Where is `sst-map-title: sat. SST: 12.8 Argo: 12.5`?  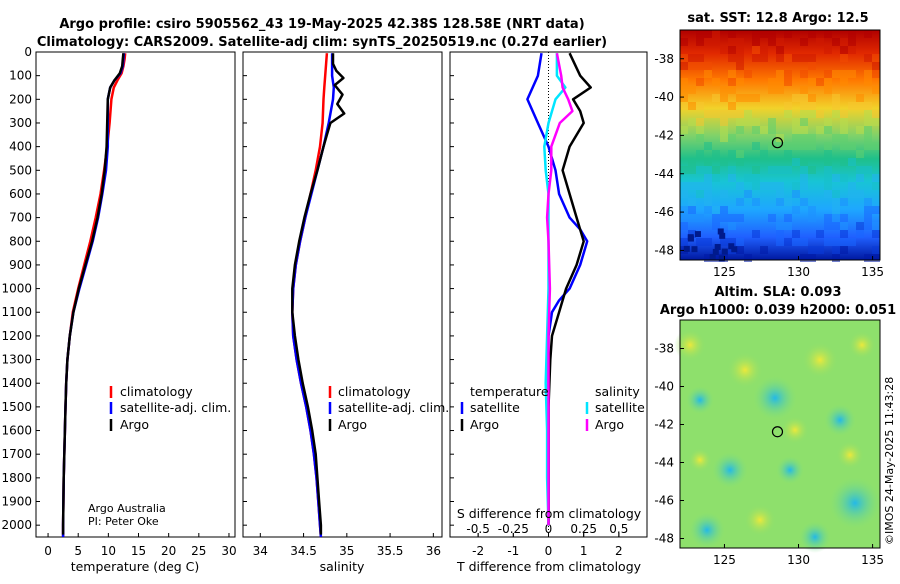 sst-map-title: sat. SST: 12.8 Argo: 12.5 is located at coordinates (777, 18).